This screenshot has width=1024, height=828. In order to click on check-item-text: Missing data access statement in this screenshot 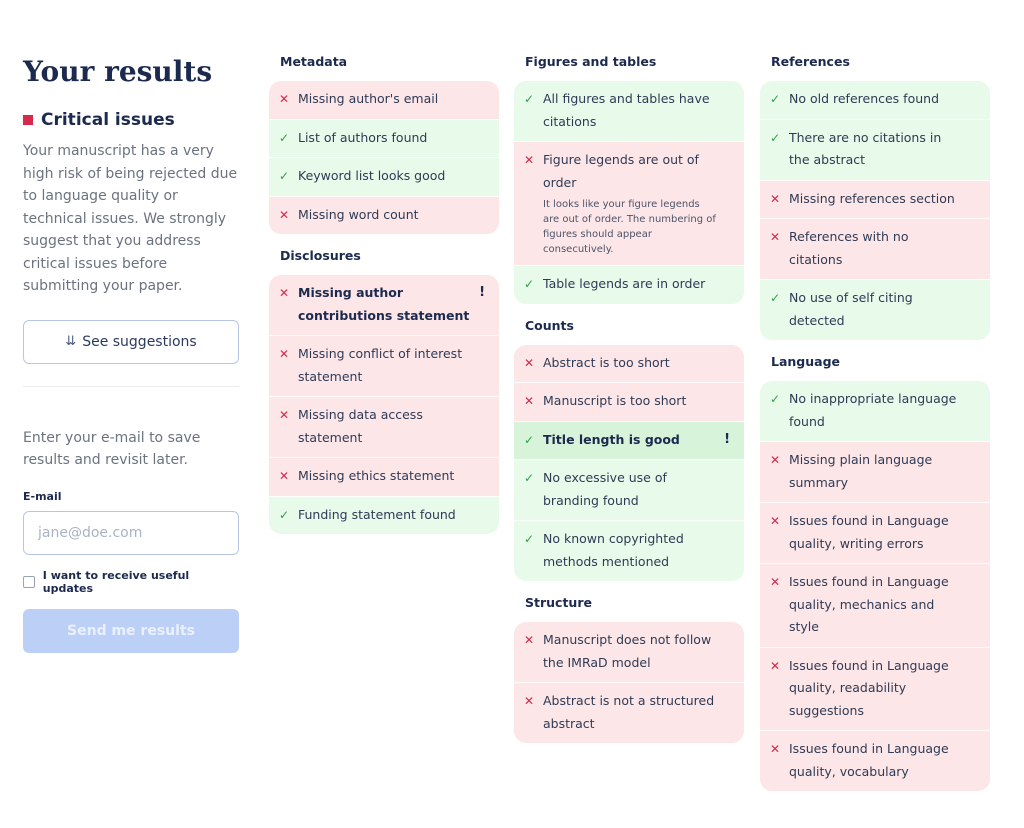, I will do `click(360, 426)`.